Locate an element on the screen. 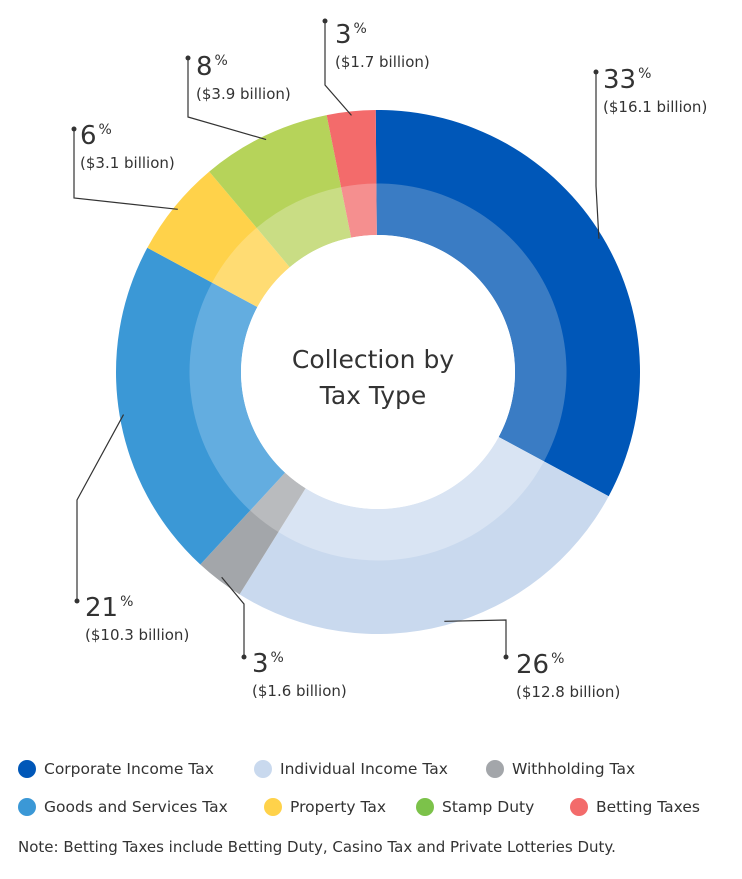 This screenshot has width=742, height=879. leader-dot-corporate-income-tax is located at coordinates (596, 72).